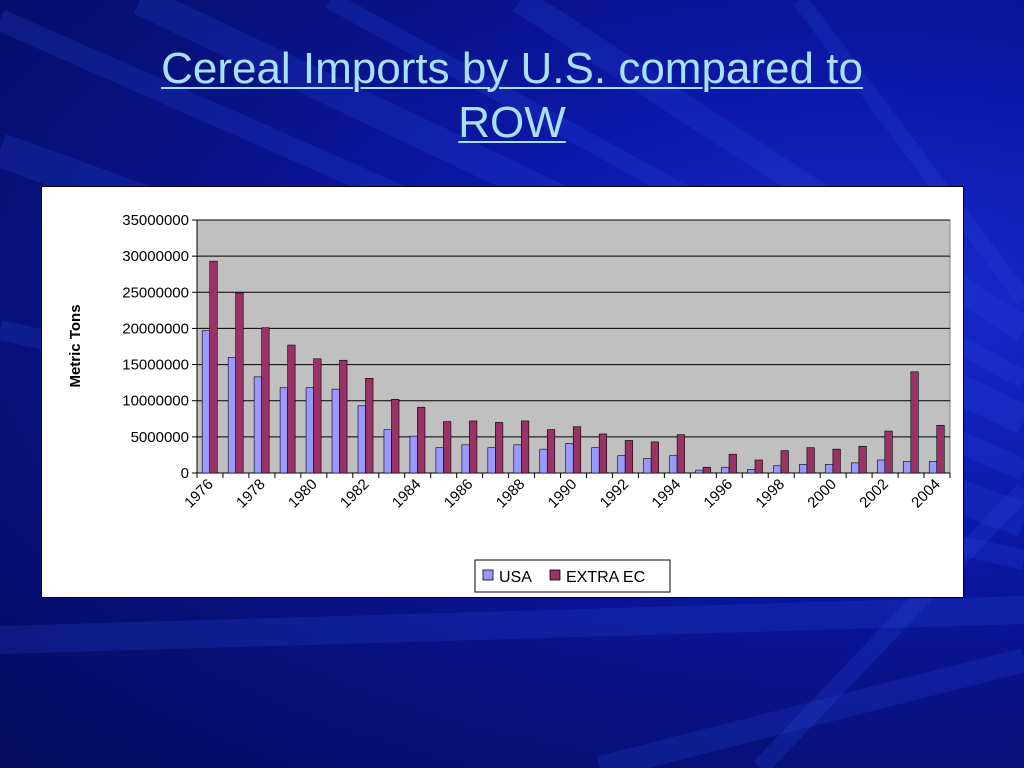 The image size is (1024, 768). I want to click on bar-usa-1999, so click(803, 469).